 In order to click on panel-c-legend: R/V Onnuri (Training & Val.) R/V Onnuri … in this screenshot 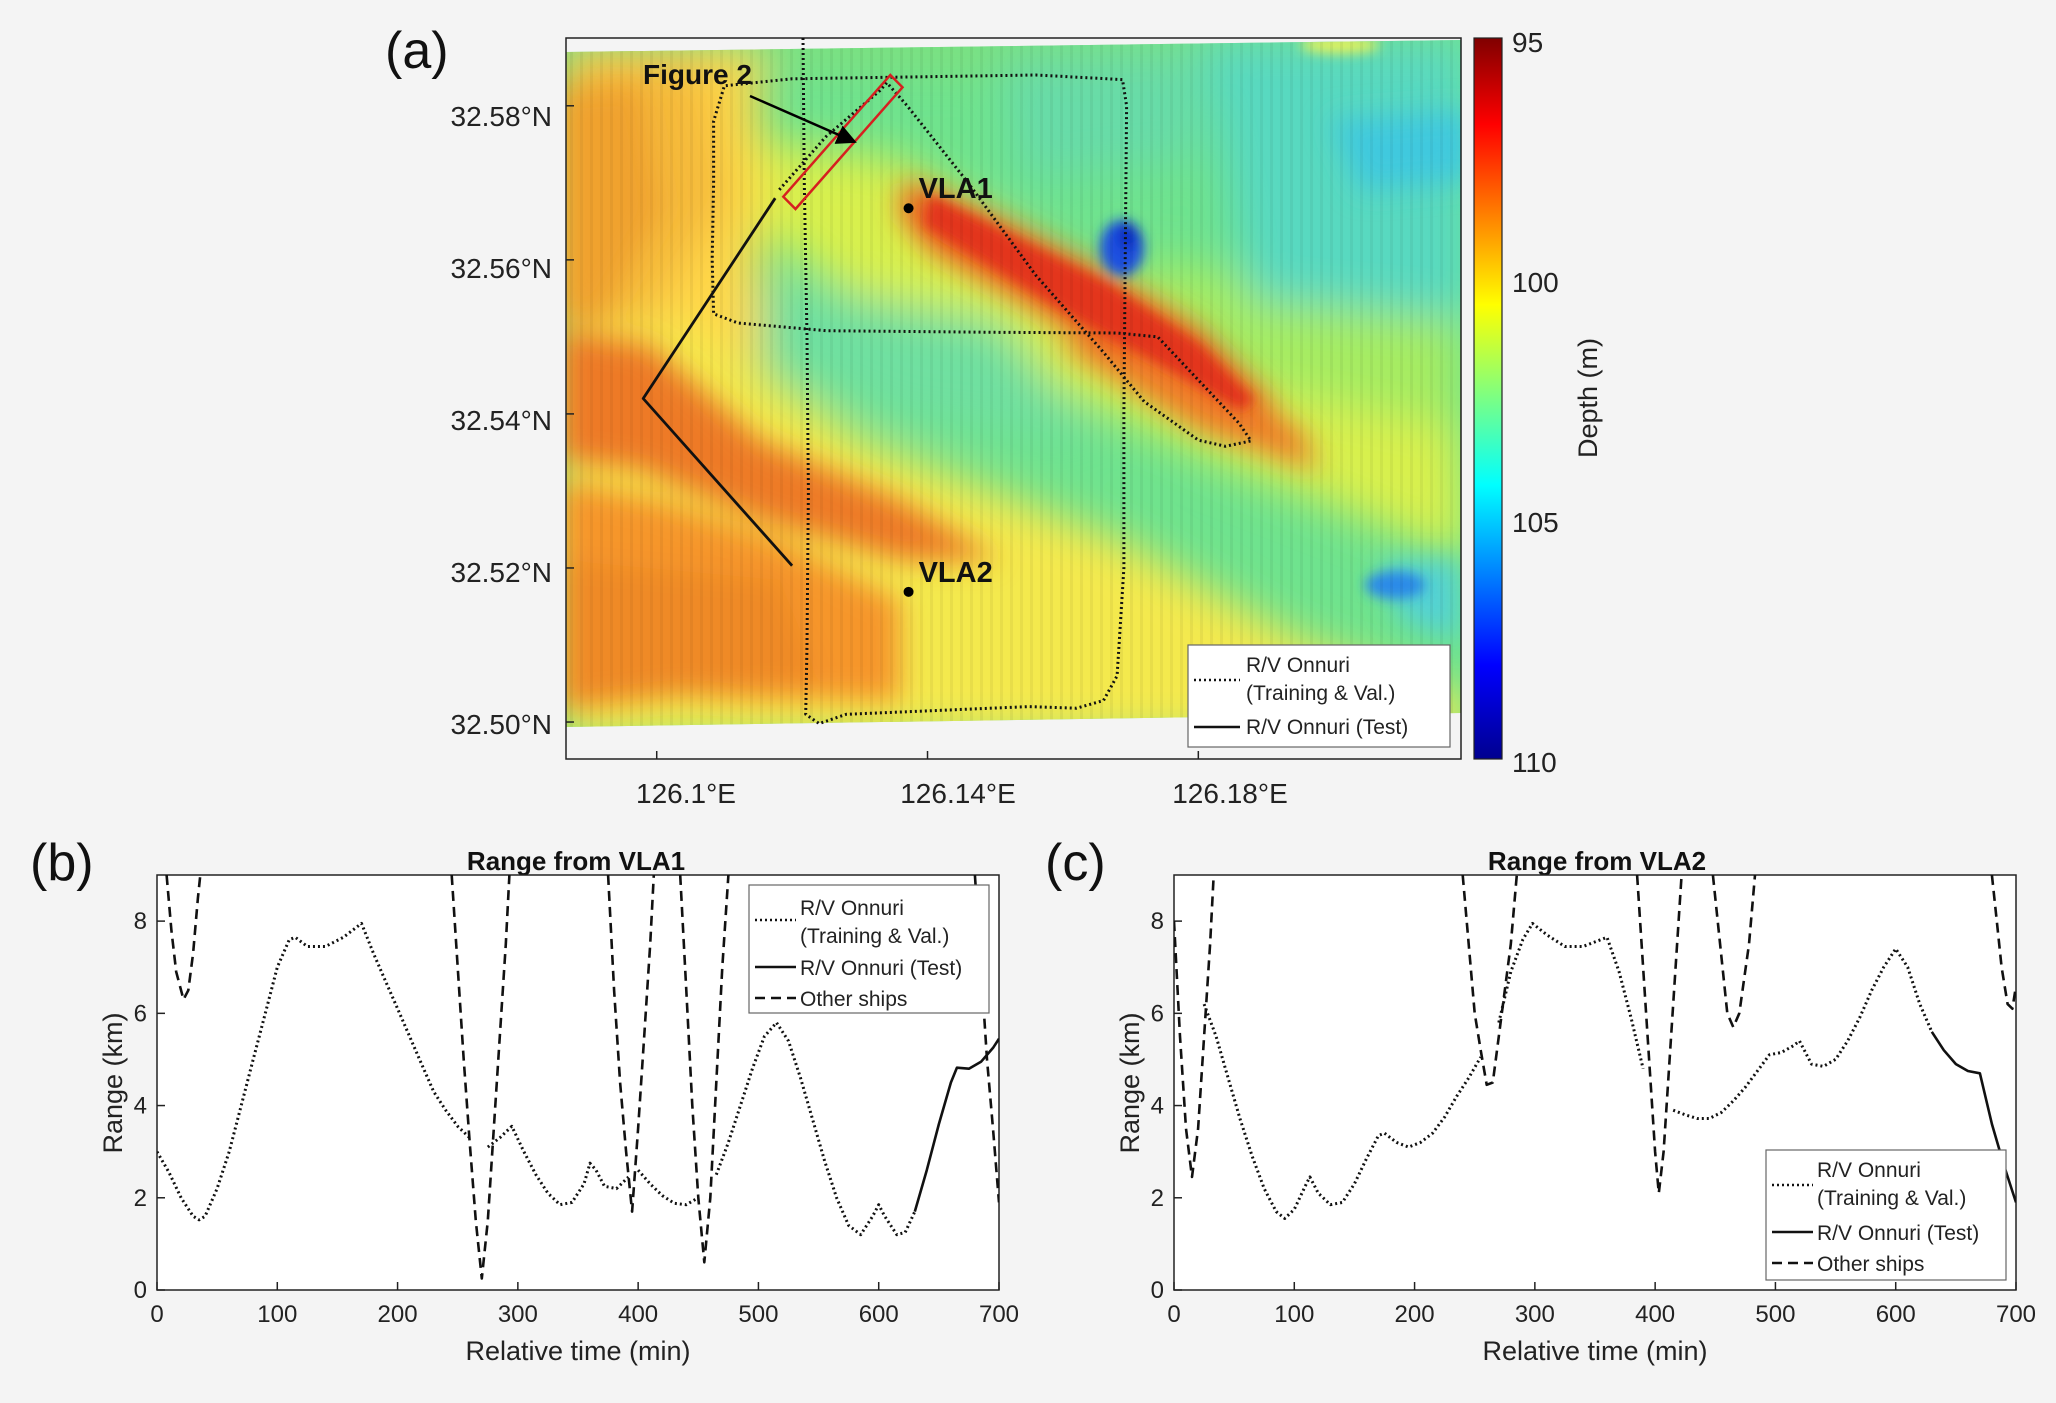, I will do `click(1886, 1215)`.